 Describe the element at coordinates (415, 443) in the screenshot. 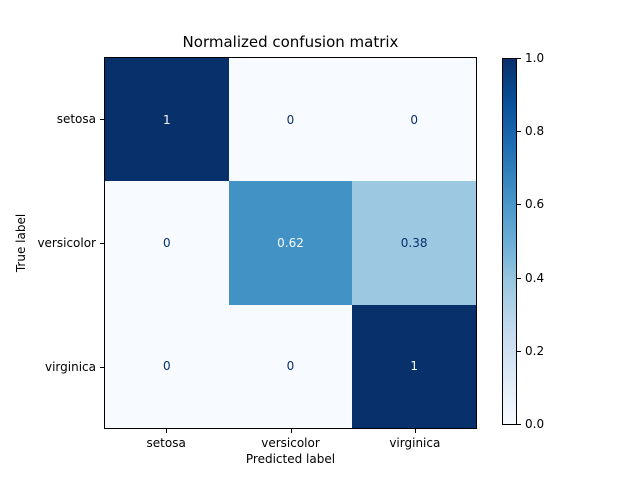

I see `x-tick-label: virginica` at that location.